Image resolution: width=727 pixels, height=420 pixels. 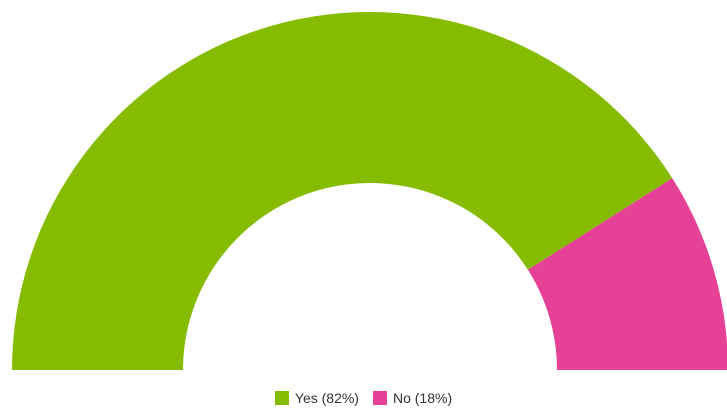 What do you see at coordinates (326, 398) in the screenshot?
I see `legend-label-yes: Yes (82%)` at bounding box center [326, 398].